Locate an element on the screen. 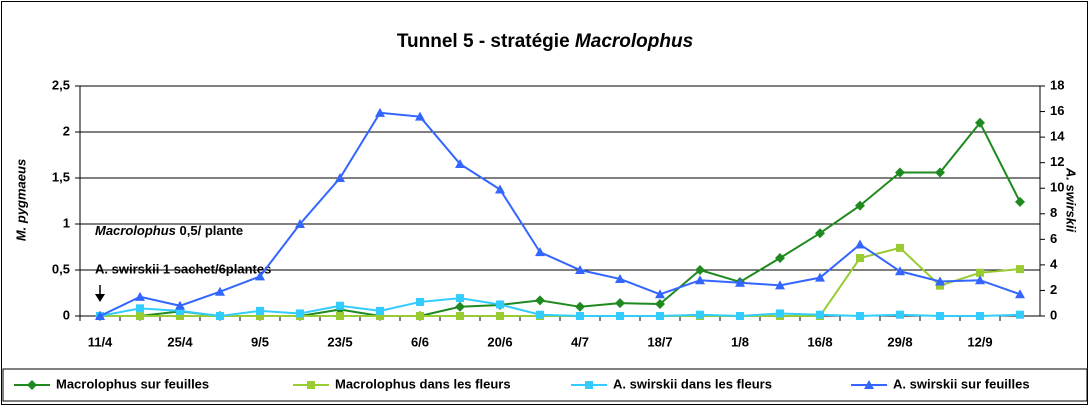  x-tick-label: 6/6 is located at coordinates (420, 341).